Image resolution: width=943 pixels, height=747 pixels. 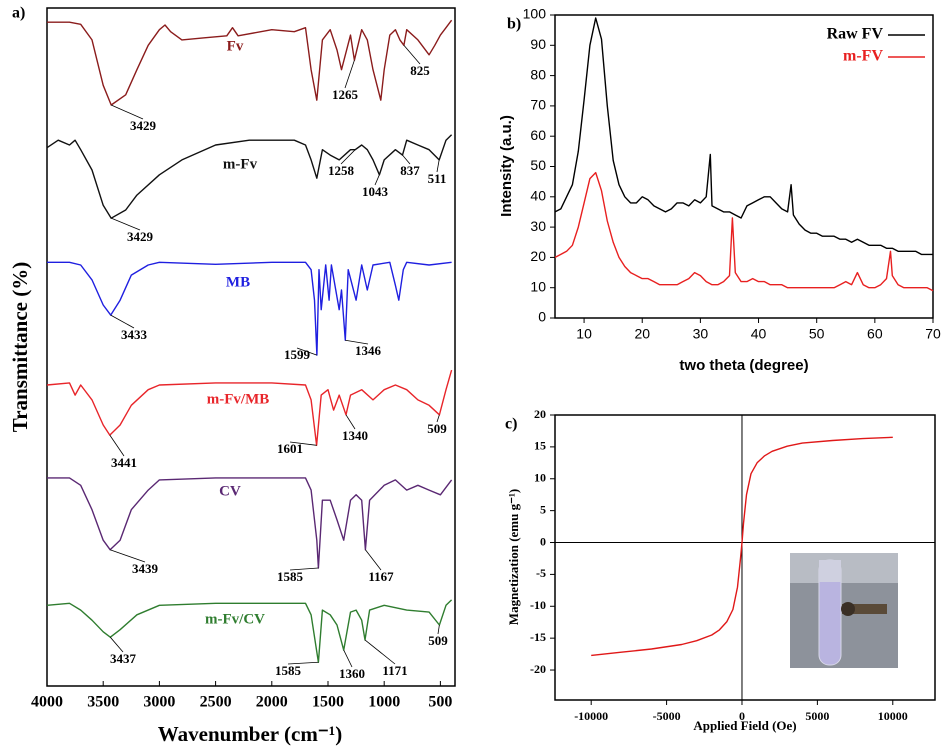 What do you see at coordinates (159, 702) in the screenshot?
I see `x-tick-label: 3000` at bounding box center [159, 702].